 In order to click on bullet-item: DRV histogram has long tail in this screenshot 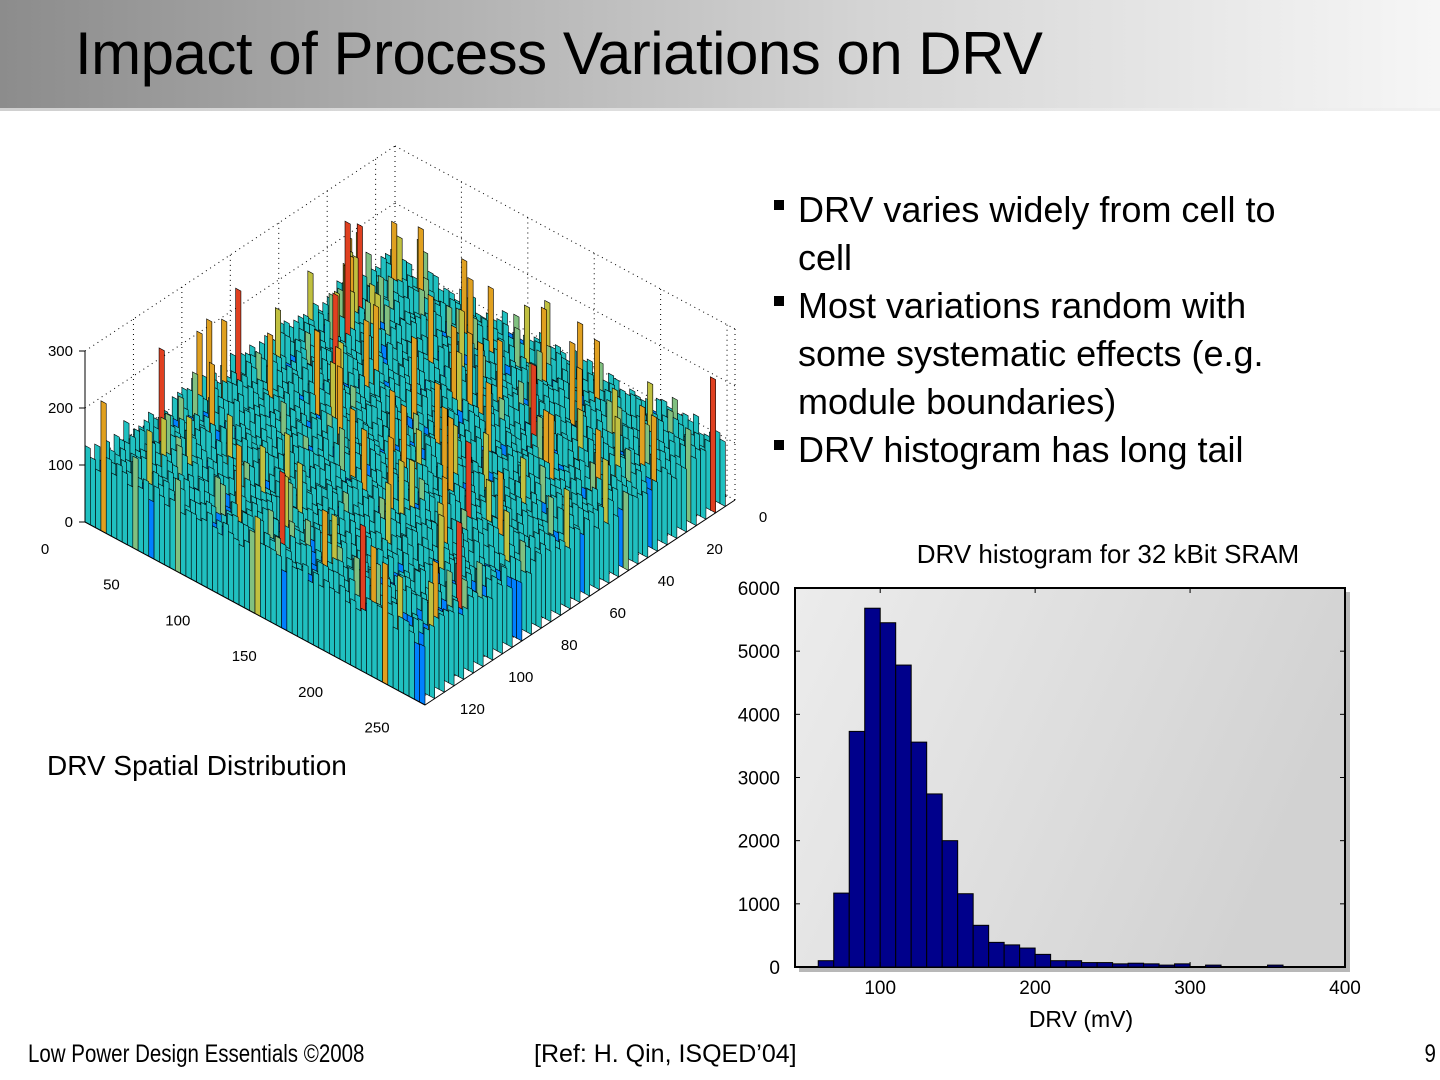, I will do `click(1072, 450)`.